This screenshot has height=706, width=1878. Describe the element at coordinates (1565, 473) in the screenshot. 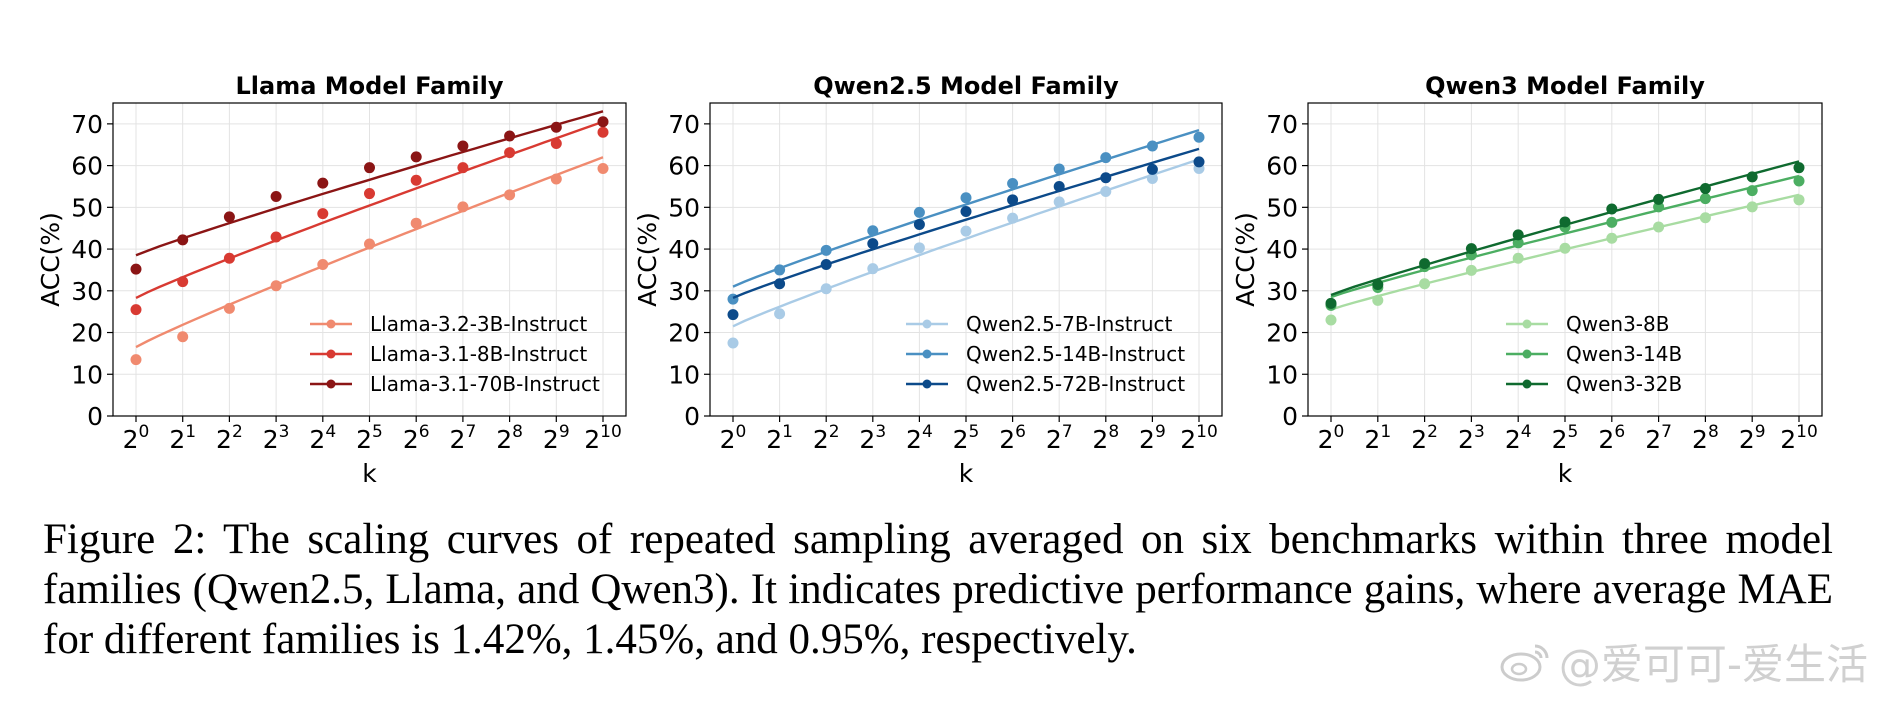

I see `x-axis-label: k` at that location.